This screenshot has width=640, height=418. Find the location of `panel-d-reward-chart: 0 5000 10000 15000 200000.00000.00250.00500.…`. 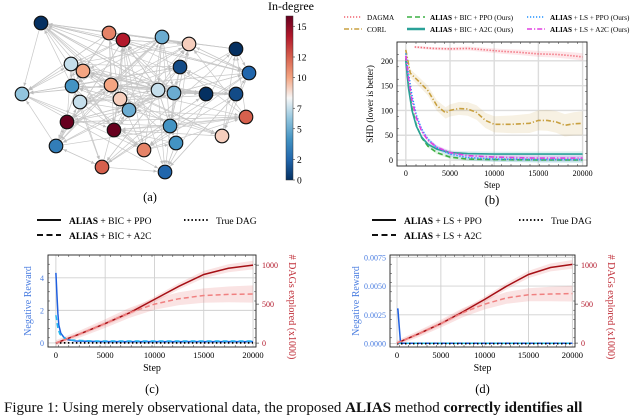

panel-d-reward-chart: 0 5000 10000 15000 200000.00000.00250.00500.… is located at coordinates (483, 313).